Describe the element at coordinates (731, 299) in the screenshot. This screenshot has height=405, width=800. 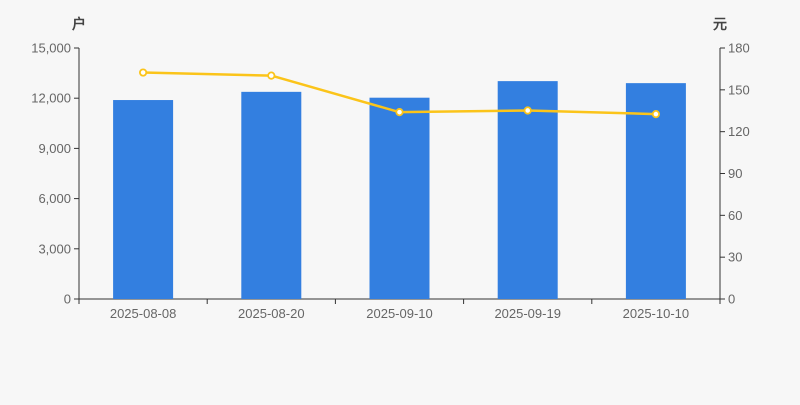
I see `right-axis-tick-label: 0` at that location.